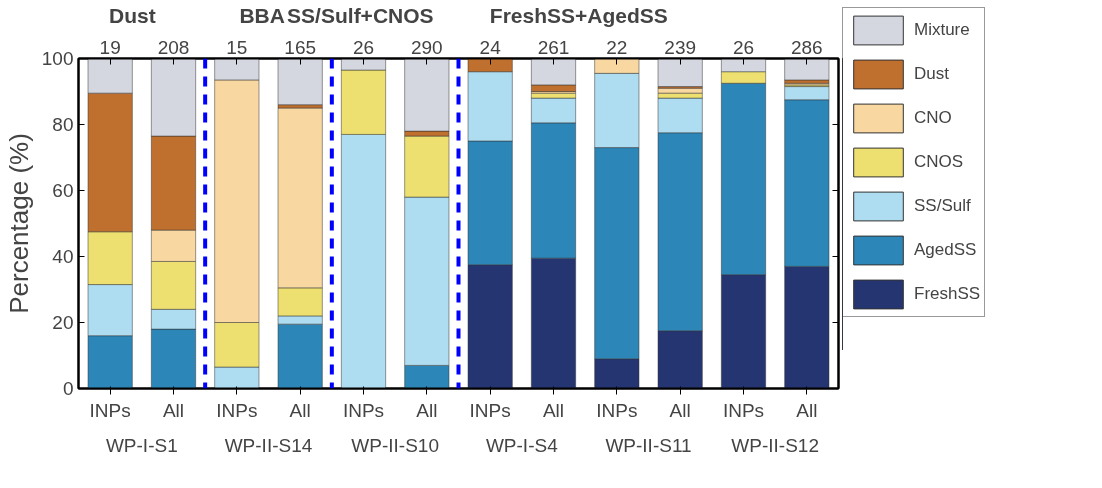  Describe the element at coordinates (933, 117) in the screenshot. I see `legend-label: CNO` at that location.